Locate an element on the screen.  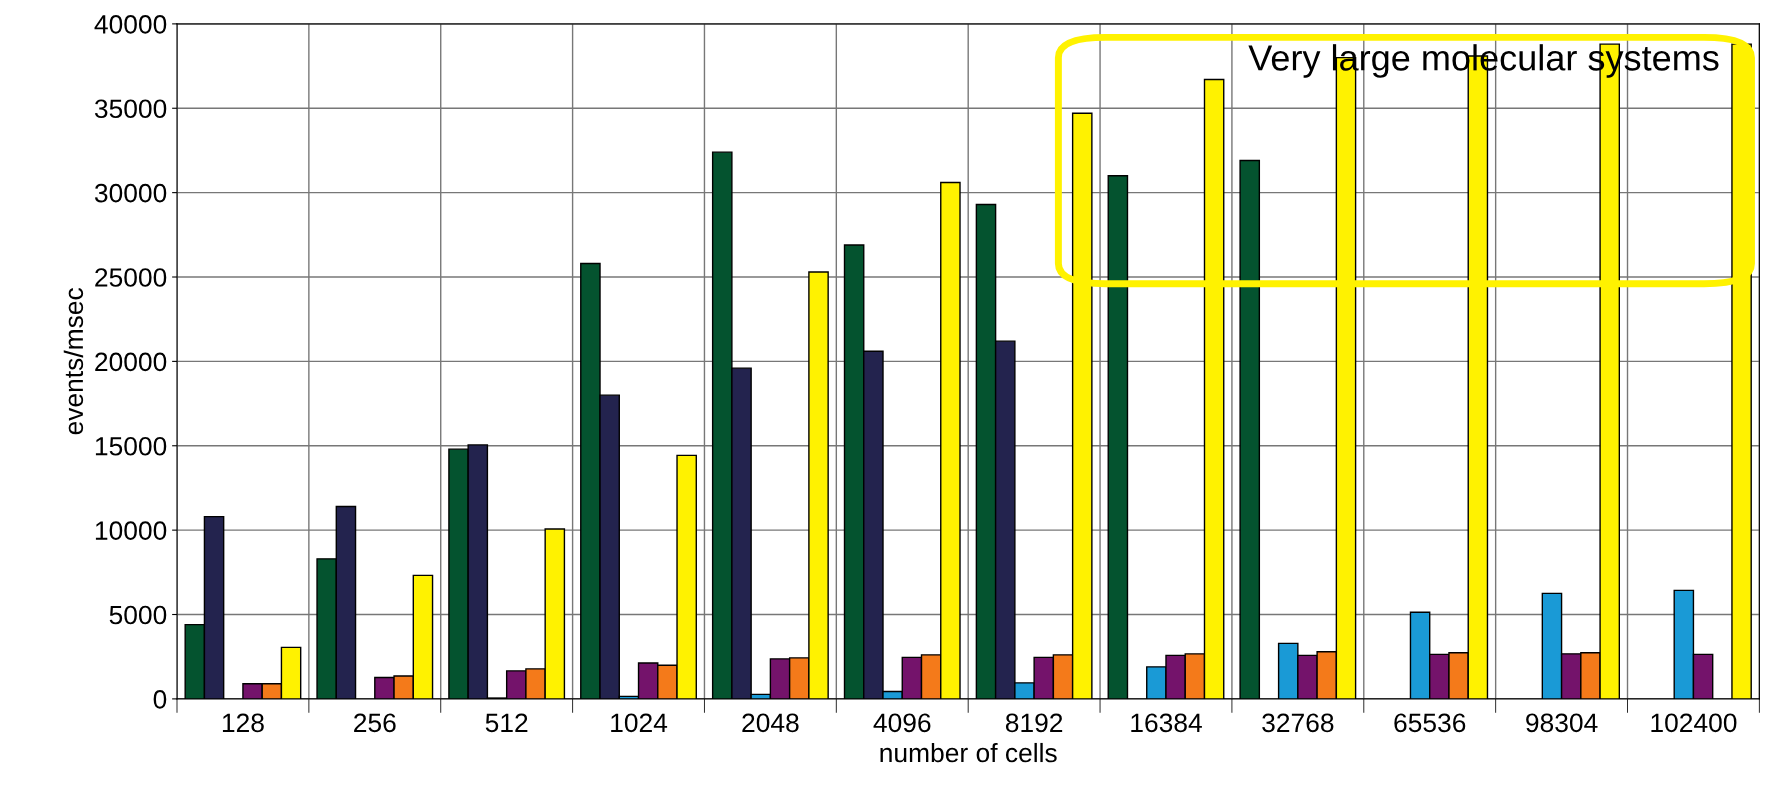
x-tick-label: 512 is located at coordinates (506, 723).